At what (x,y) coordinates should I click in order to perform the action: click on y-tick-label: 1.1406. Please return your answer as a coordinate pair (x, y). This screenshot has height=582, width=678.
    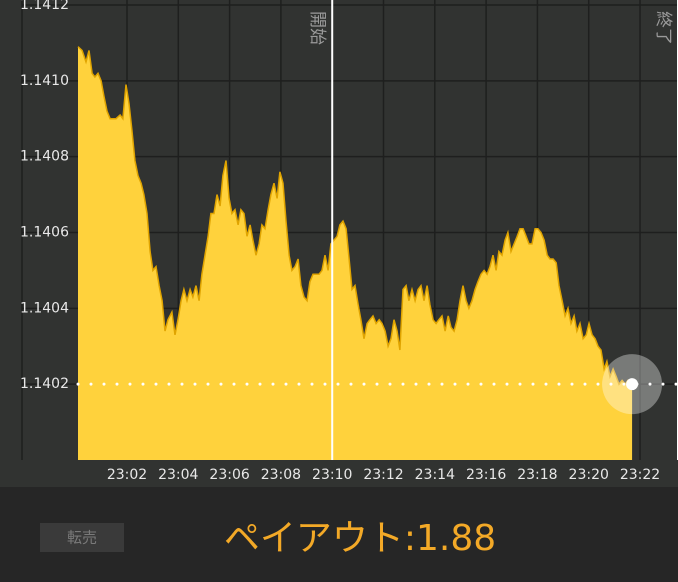
    Looking at the image, I should click on (44, 233).